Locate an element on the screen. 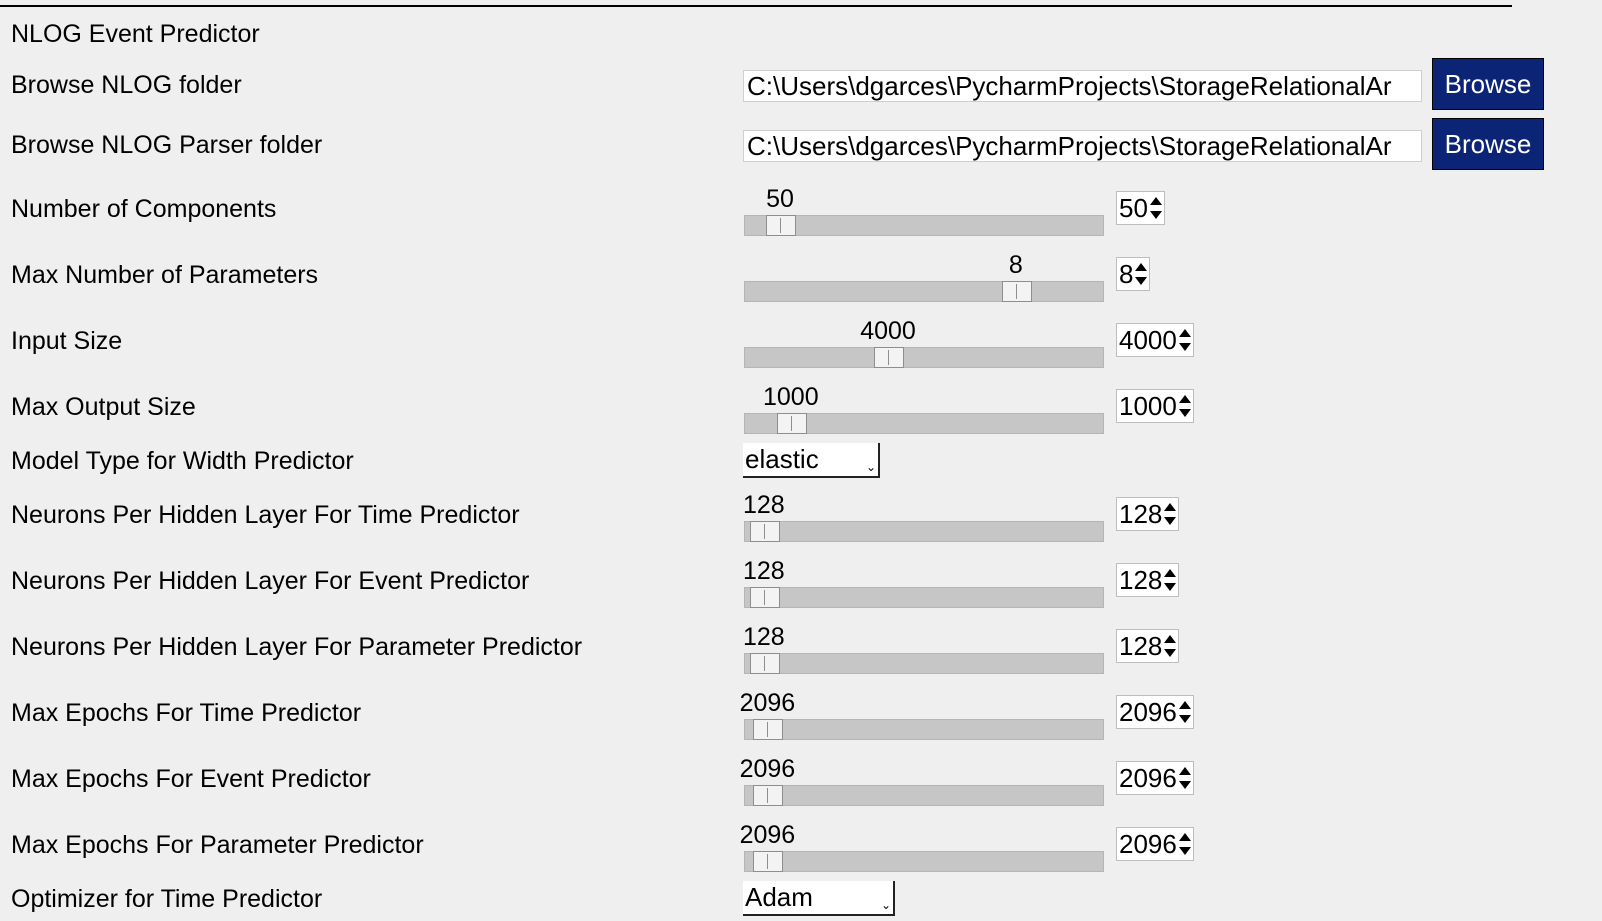 The width and height of the screenshot is (1602, 921). neurons-event-slider-thumb is located at coordinates (764, 597).